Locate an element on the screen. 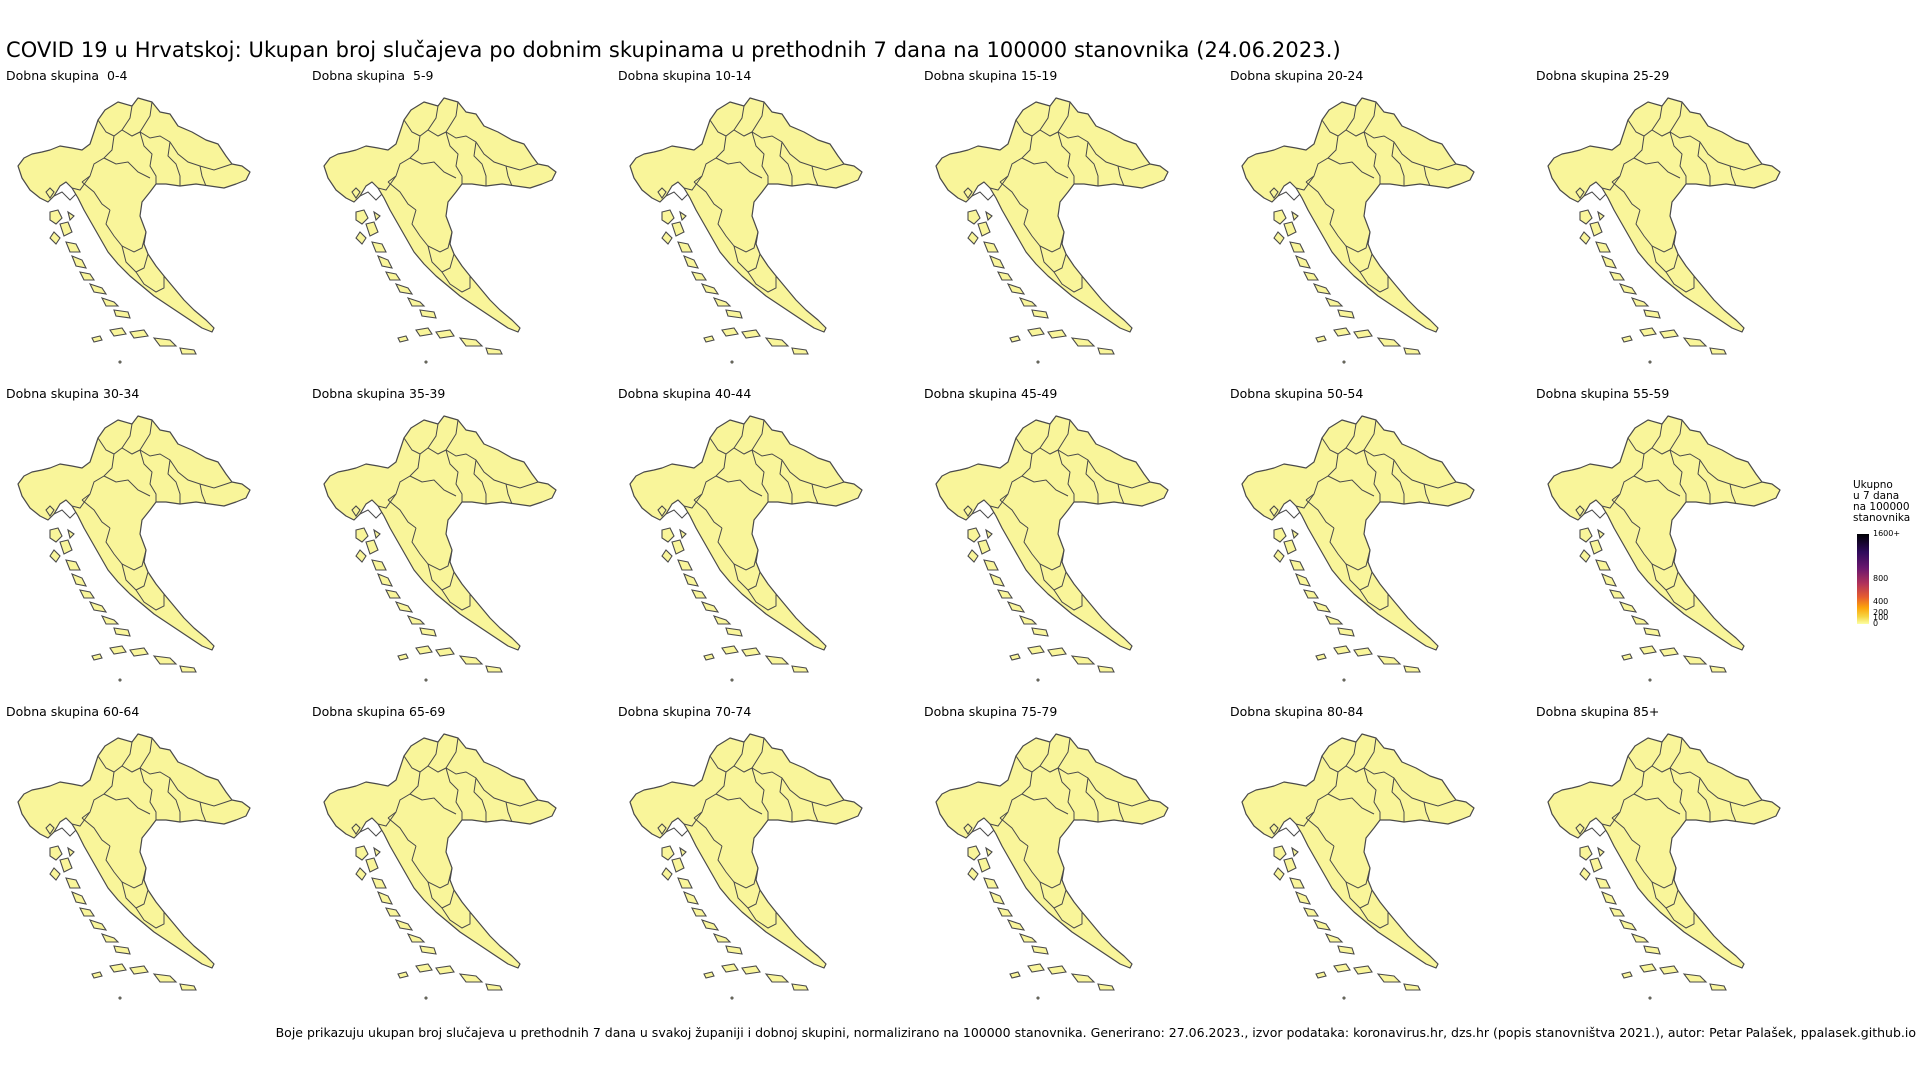 This screenshot has width=1920, height=1080. panel-label: Dobna skupina 10-14 is located at coordinates (685, 75).